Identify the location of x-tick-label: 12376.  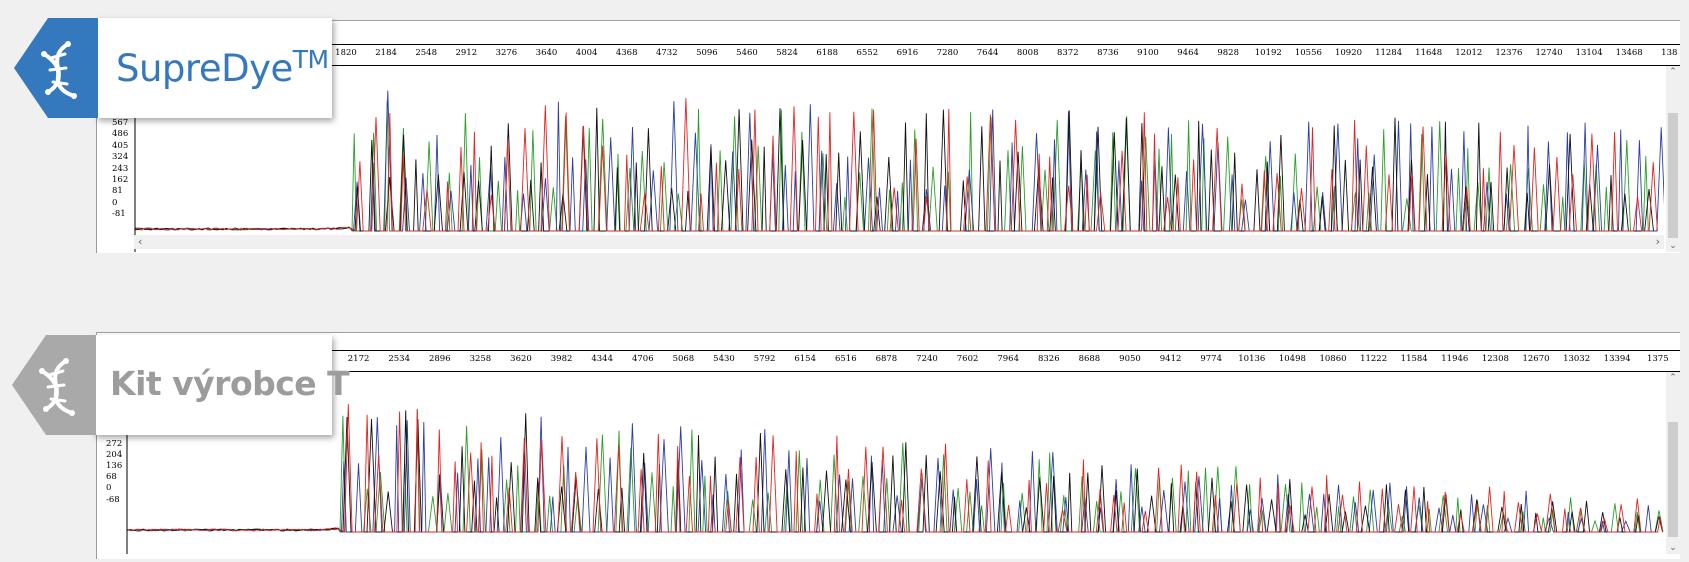
(1509, 53).